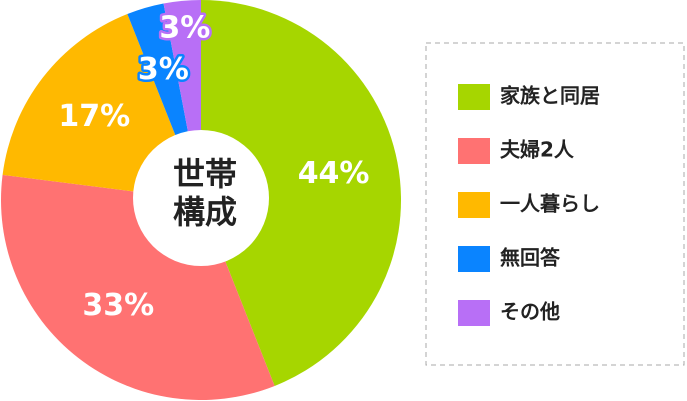 The height and width of the screenshot is (401, 687). I want to click on data-label: 33%, so click(118, 305).